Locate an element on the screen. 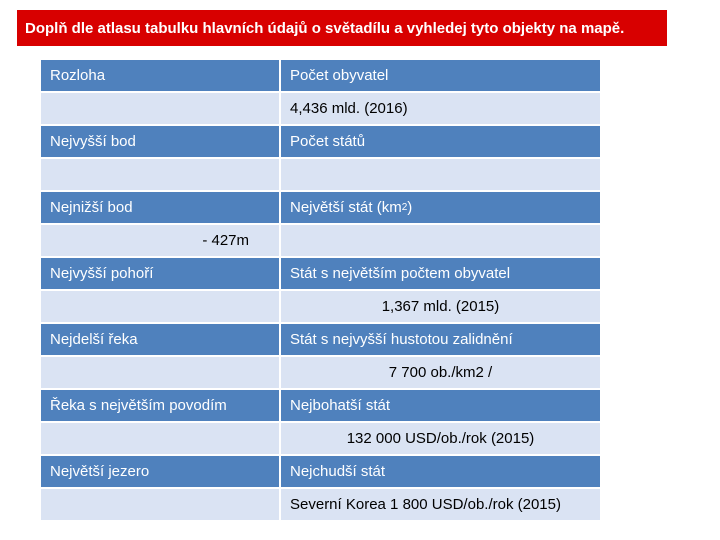  hustota-label: Stát s nejvyšší hustotou zalidnění is located at coordinates (440, 339).